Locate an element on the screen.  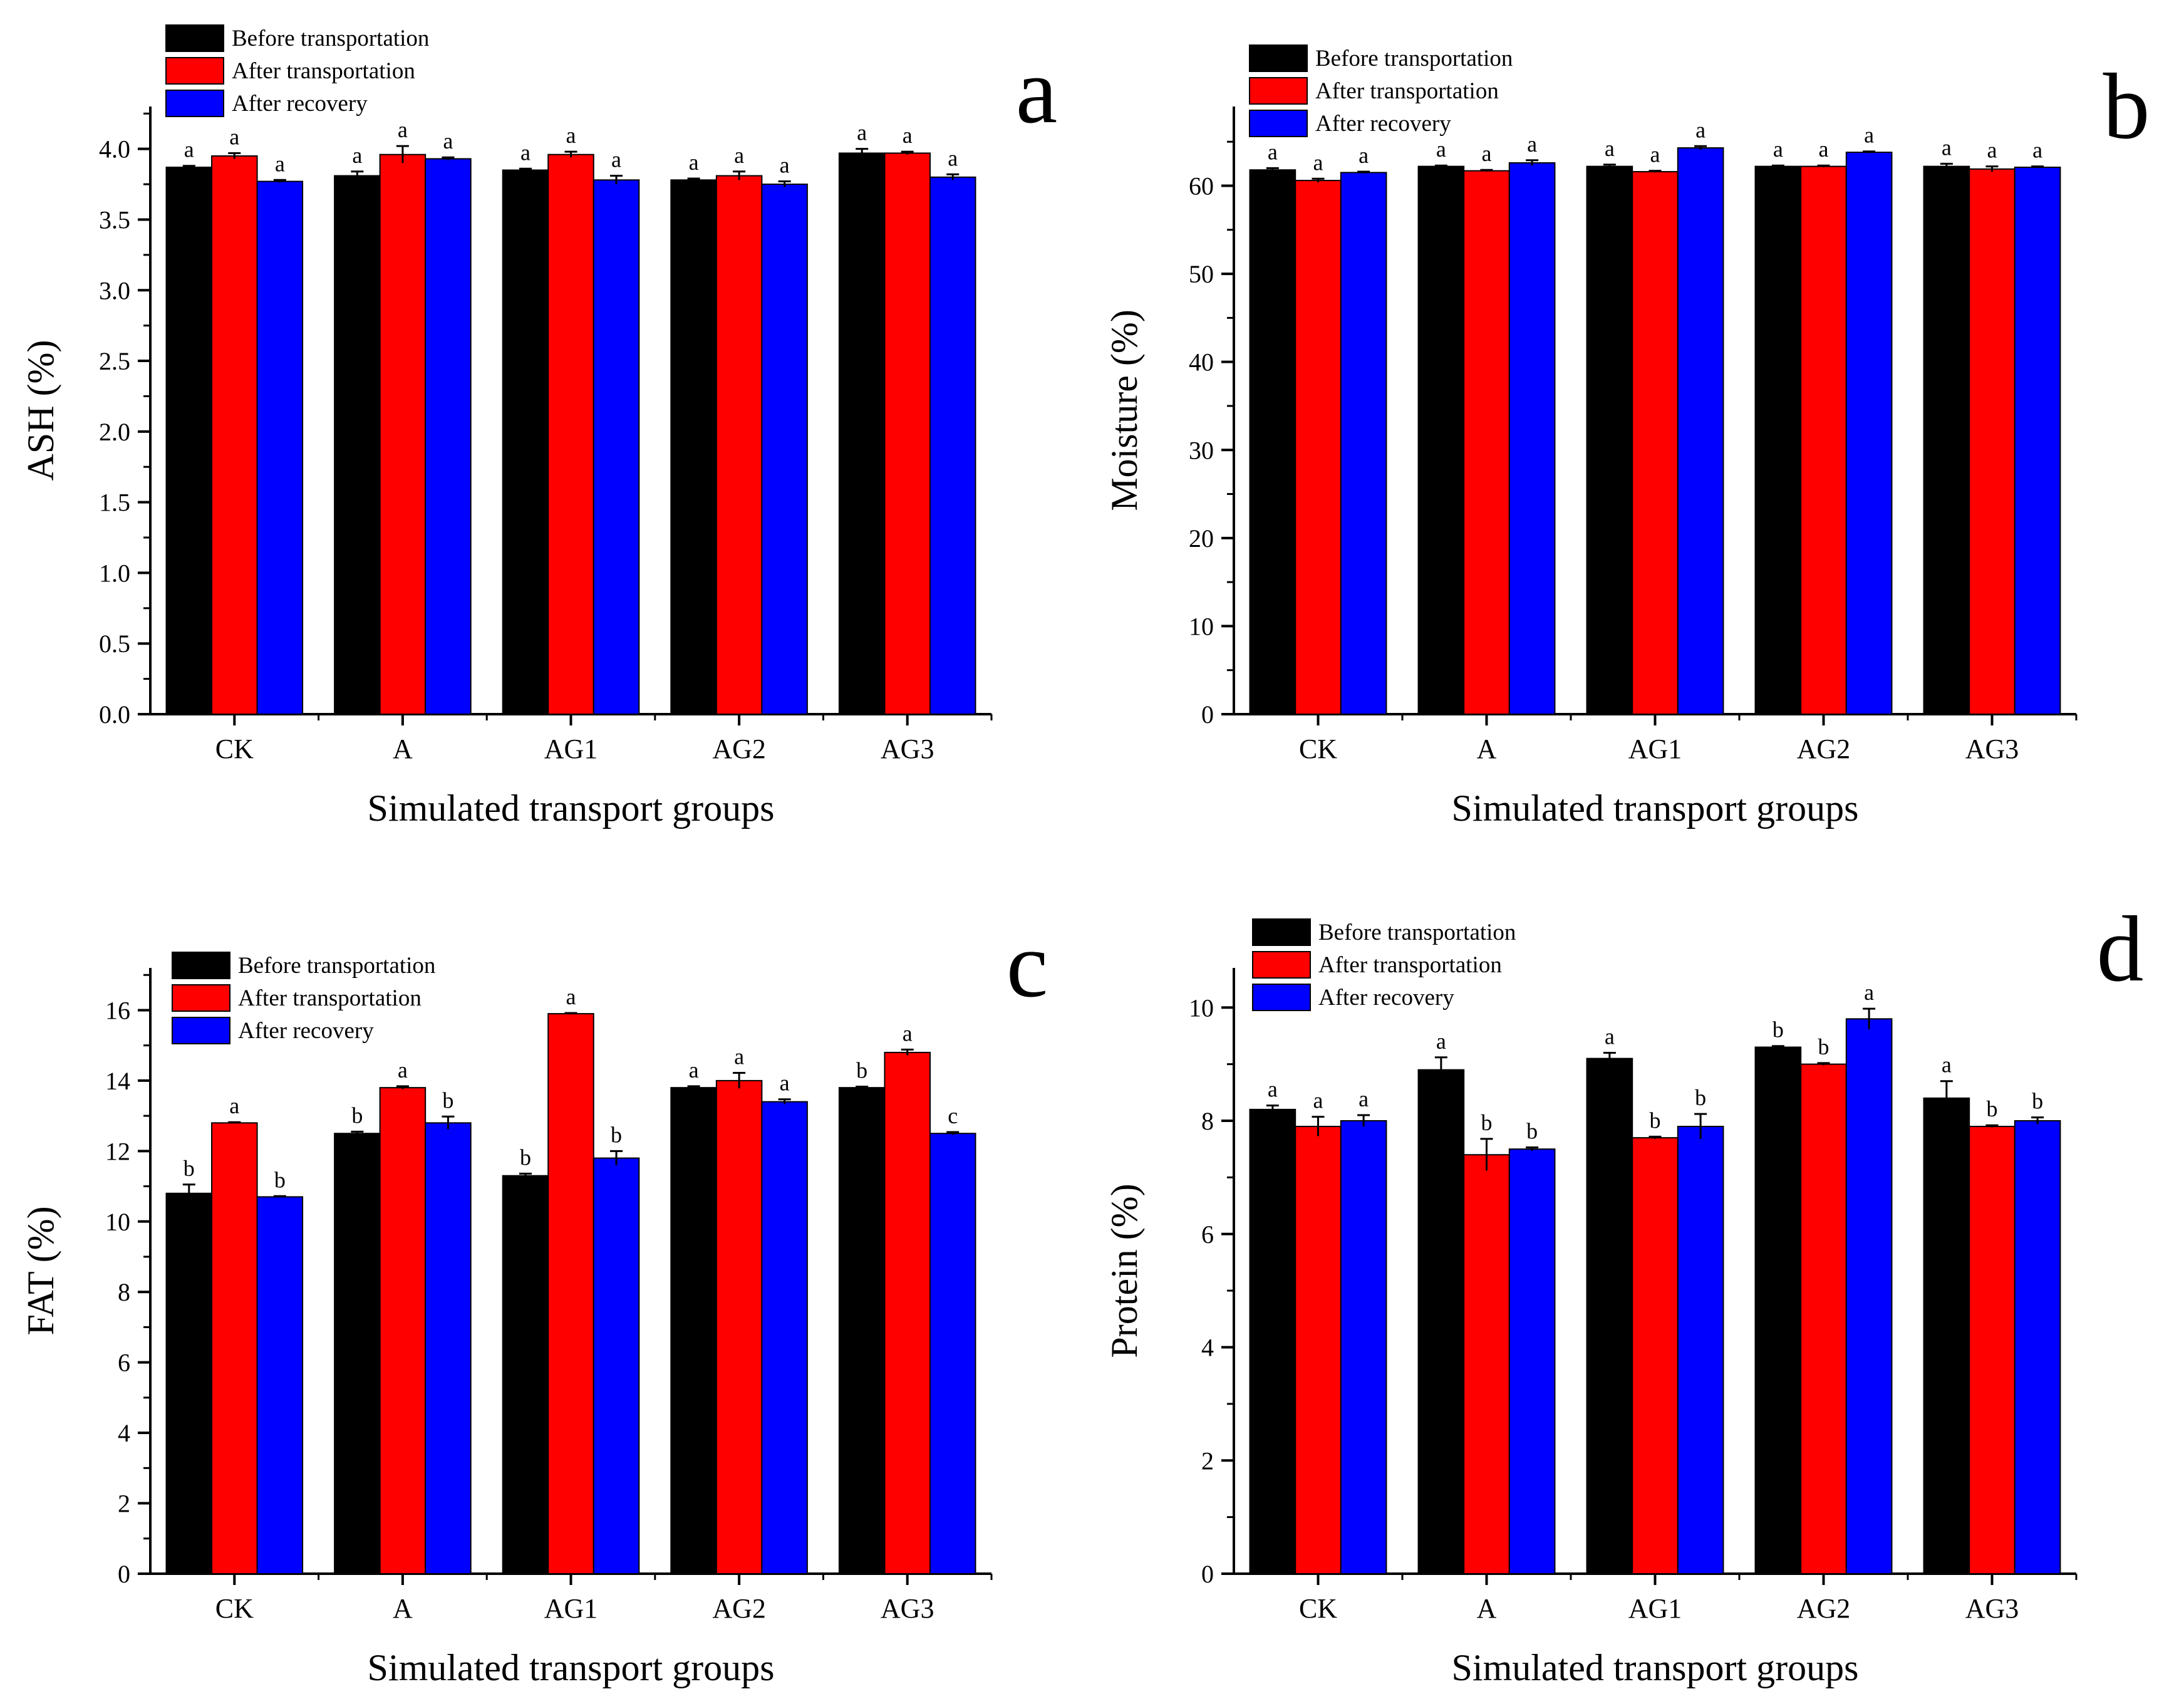
panel-letter: d is located at coordinates (2120, 949).